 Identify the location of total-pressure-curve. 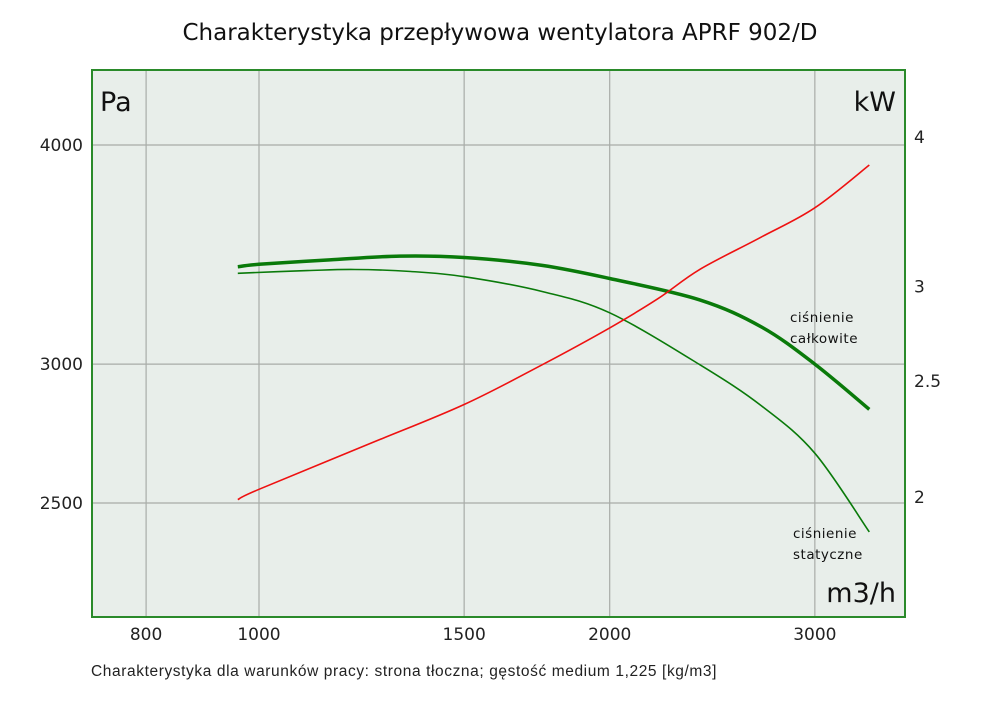
(554, 332).